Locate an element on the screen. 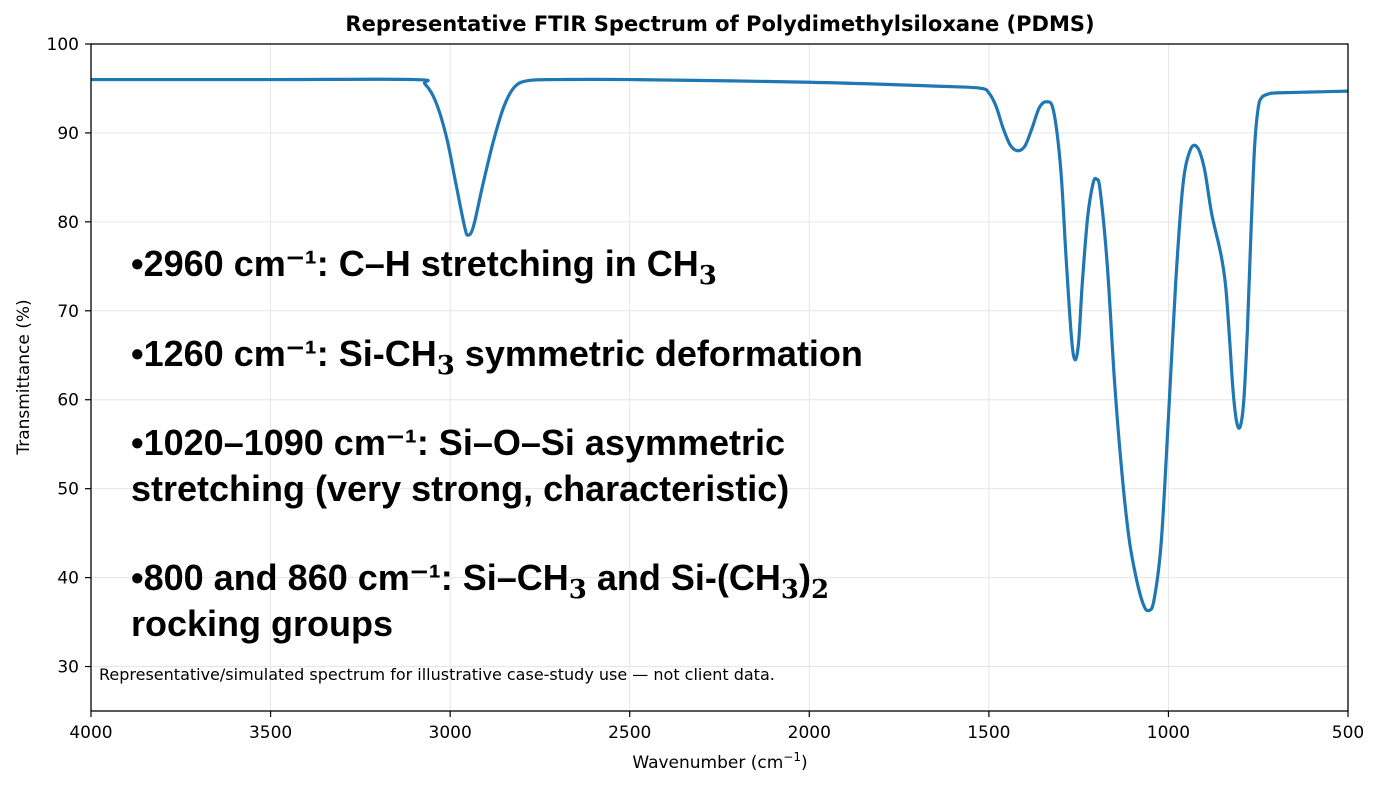 This screenshot has height=787, width=1380. y-tick-label: 50 is located at coordinates (68, 490).